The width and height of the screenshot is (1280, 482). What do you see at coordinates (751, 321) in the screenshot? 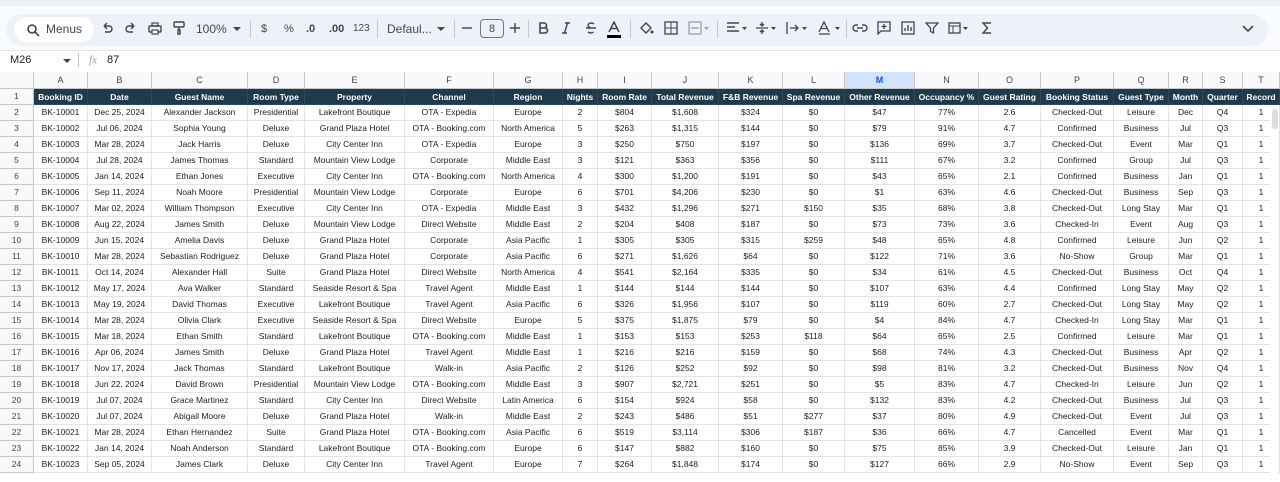
I see `data-cell: $79` at bounding box center [751, 321].